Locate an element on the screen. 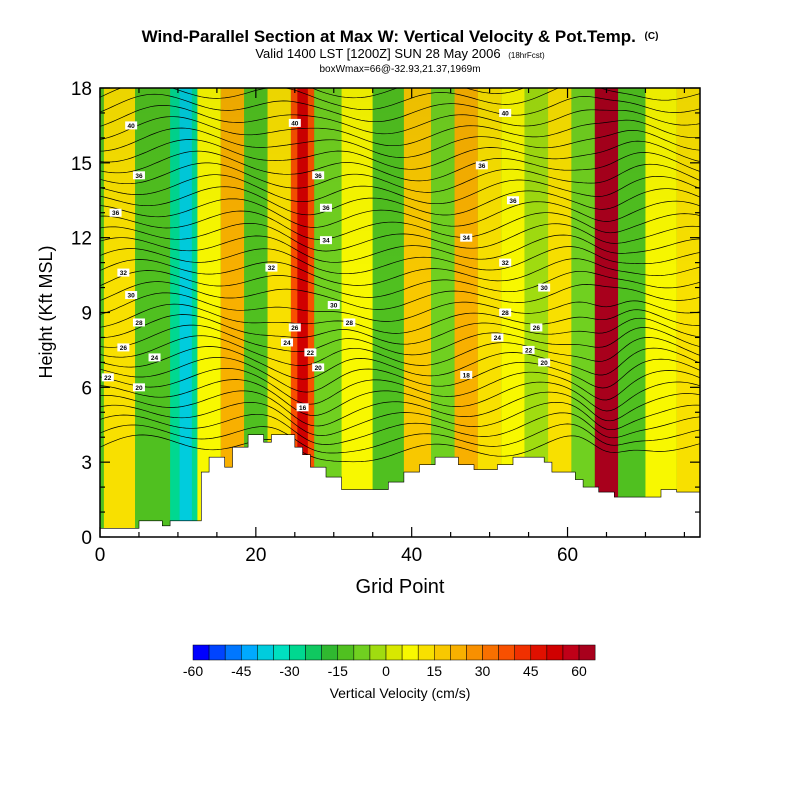 The height and width of the screenshot is (800, 800). chart-box-note: boxWmax=66@-32.93,21.37,1969m is located at coordinates (399, 69).